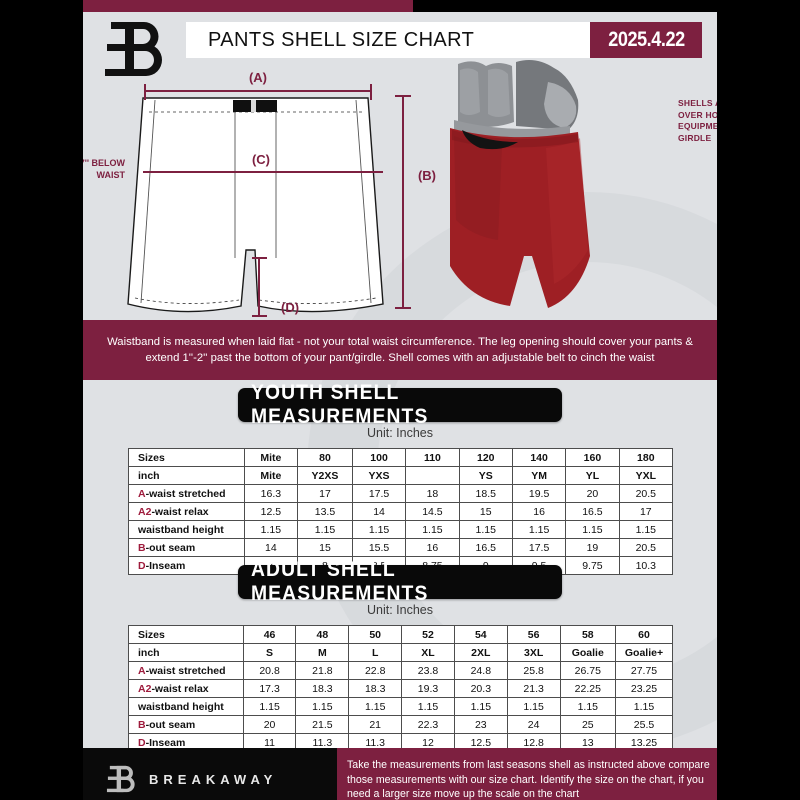  I want to click on table-cell: 13.25, so click(644, 742).